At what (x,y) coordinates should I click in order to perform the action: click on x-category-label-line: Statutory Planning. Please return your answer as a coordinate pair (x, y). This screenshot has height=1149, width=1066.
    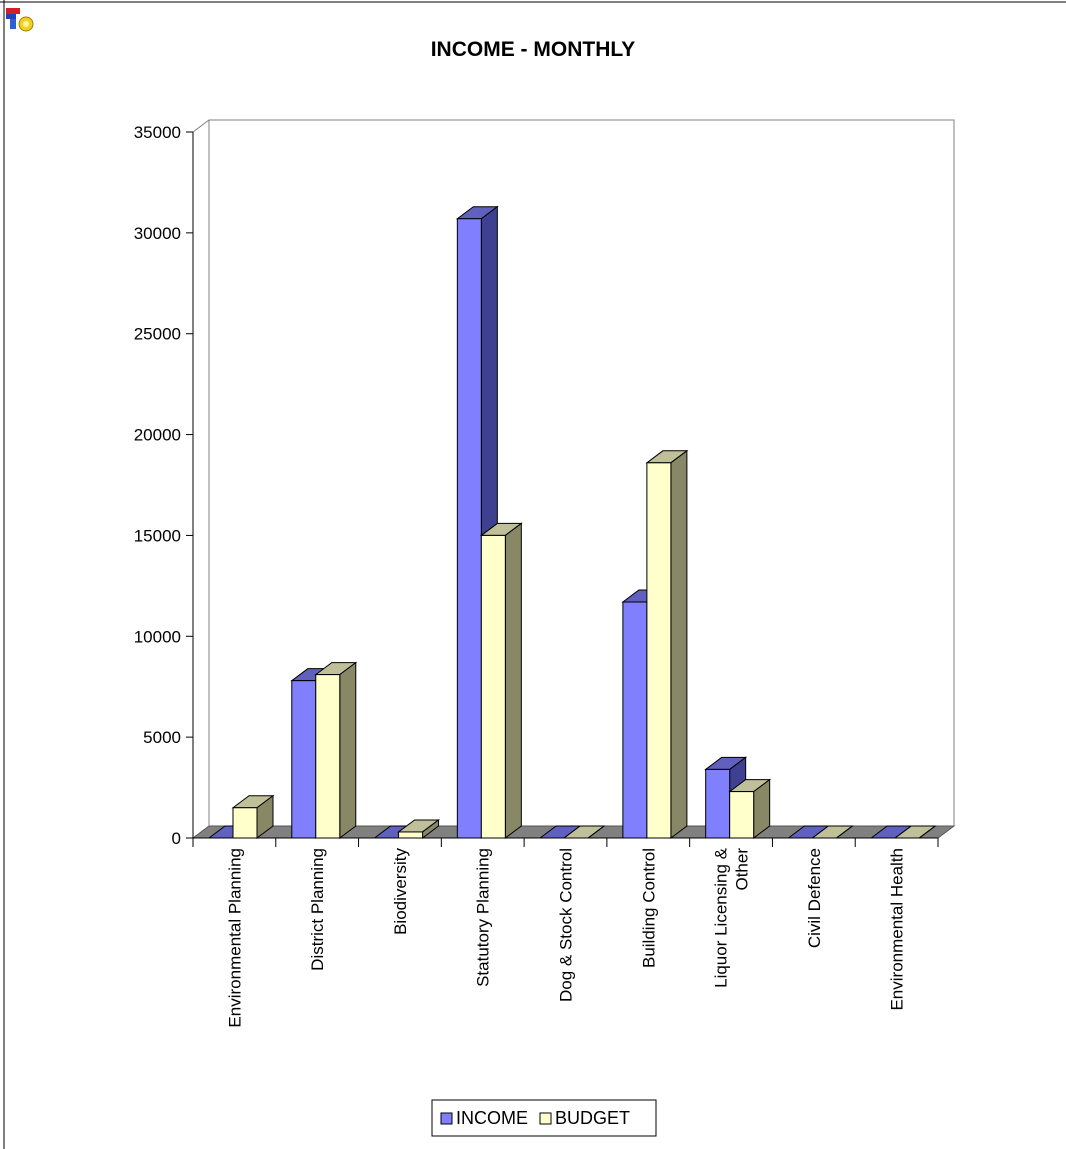
    Looking at the image, I should click on (483, 917).